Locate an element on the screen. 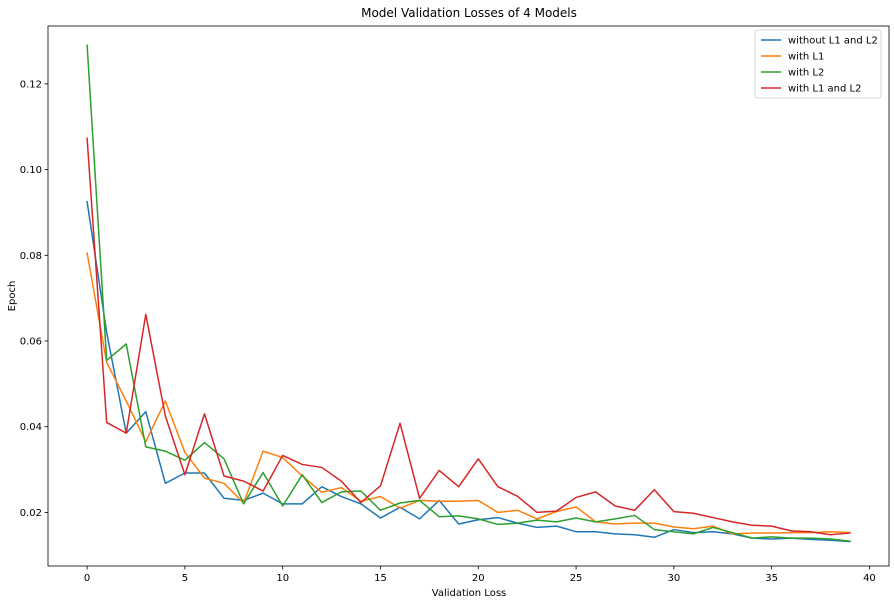  x-tick-label: 35 is located at coordinates (771, 578).